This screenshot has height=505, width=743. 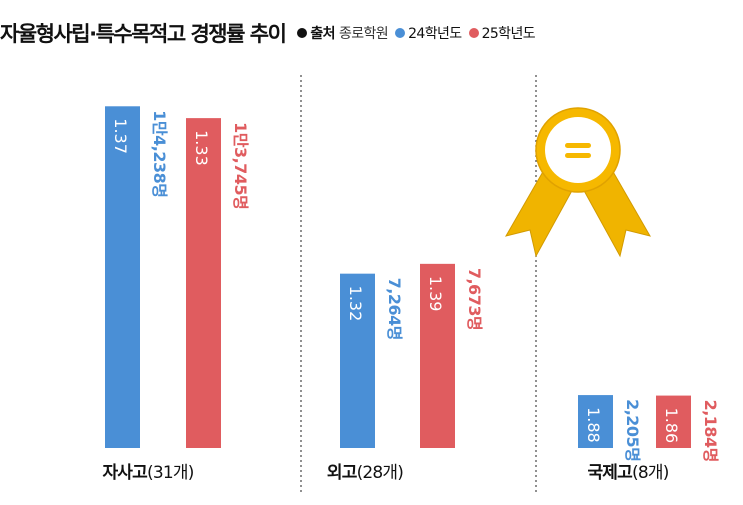 What do you see at coordinates (322, 34) in the screenshot?
I see `legend-source-label: 출처` at bounding box center [322, 34].